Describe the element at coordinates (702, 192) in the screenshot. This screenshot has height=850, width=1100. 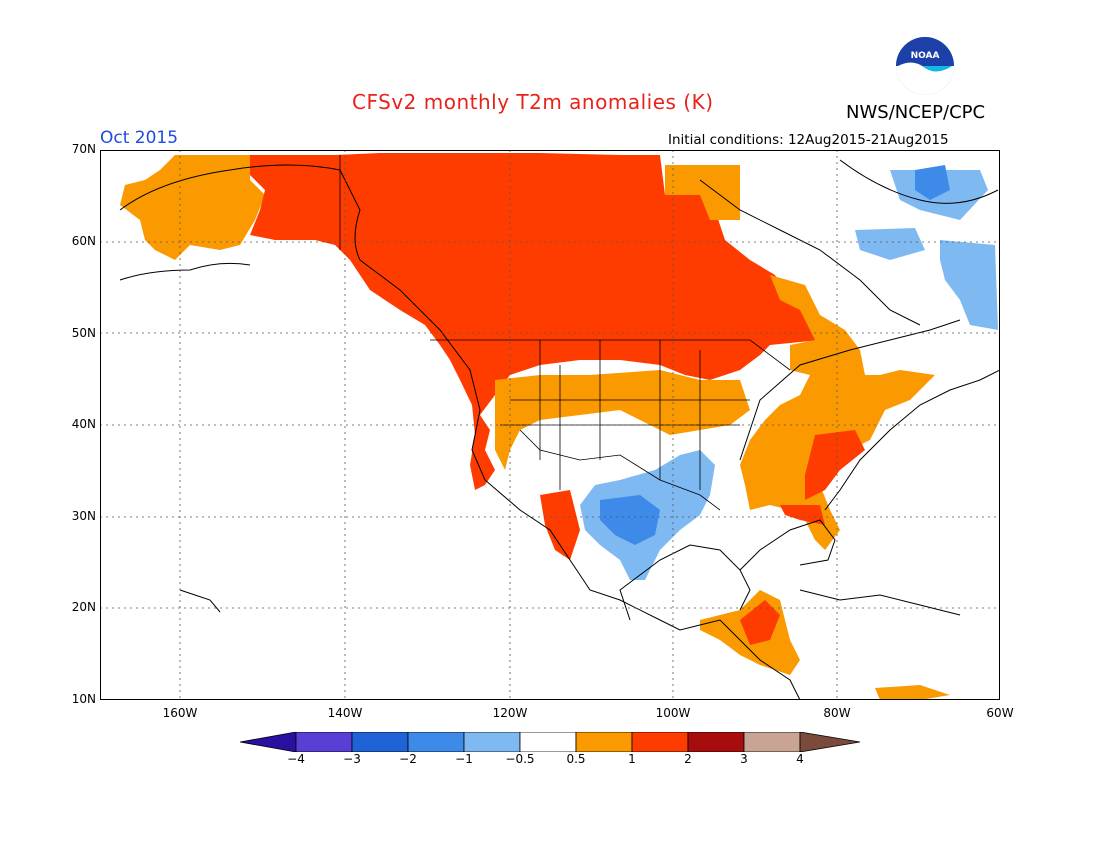
I see `region-quebec-orange` at that location.